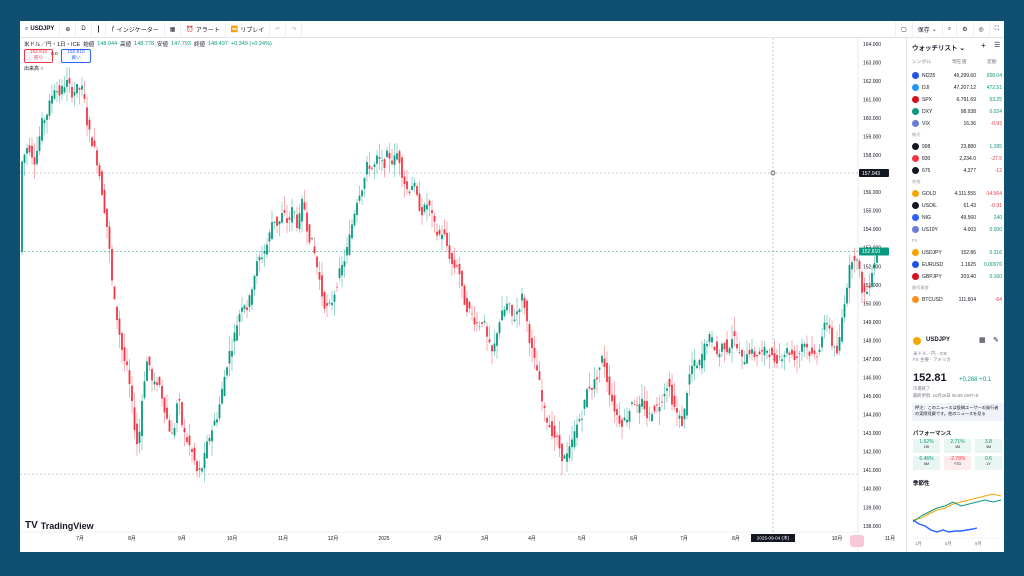 Image resolution: width=1024 pixels, height=576 pixels. I want to click on price-tick-label: 164.000, so click(872, 45).